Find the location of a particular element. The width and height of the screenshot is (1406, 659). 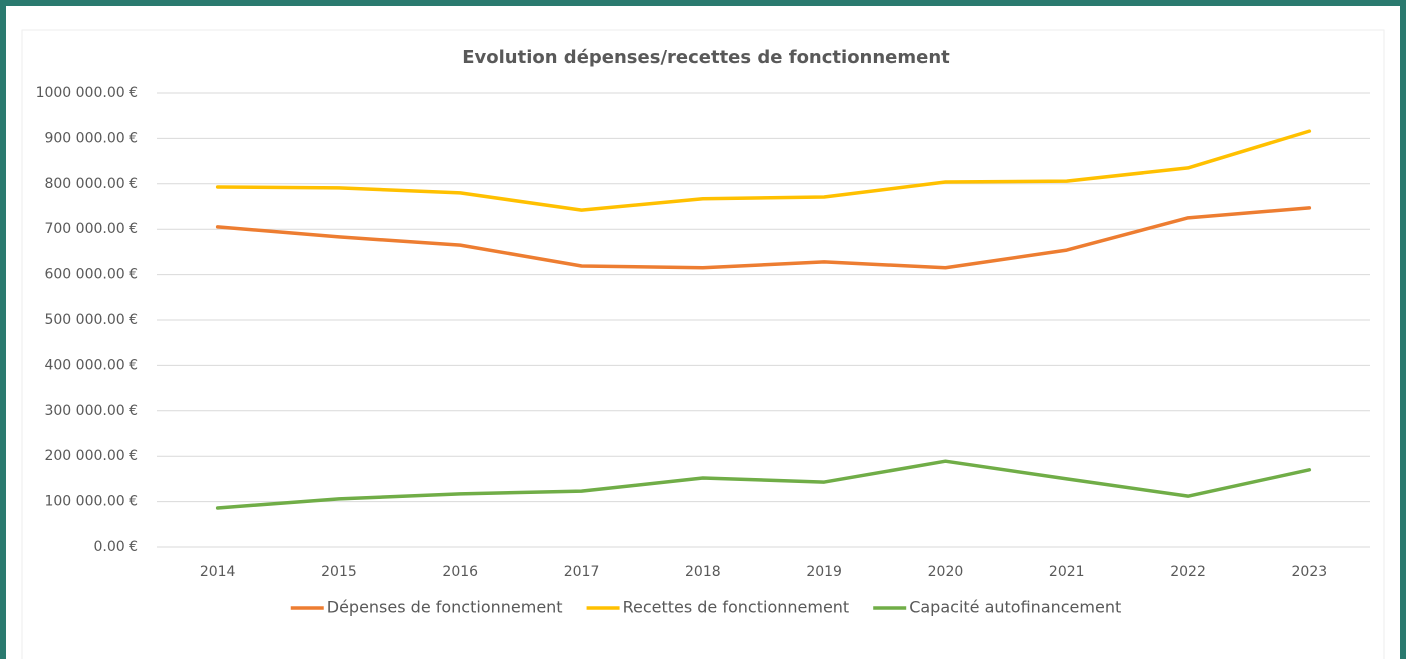

y-tick-label: 200 000.00 € is located at coordinates (91, 456).